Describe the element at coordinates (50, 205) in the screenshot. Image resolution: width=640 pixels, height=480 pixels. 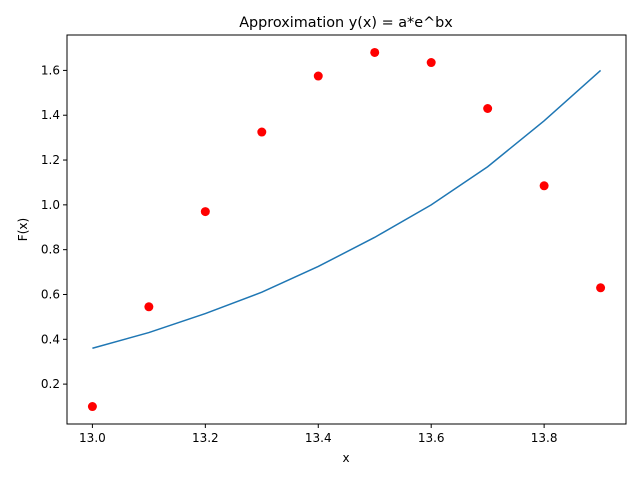
I see `y-tick-label: 1.0` at that location.